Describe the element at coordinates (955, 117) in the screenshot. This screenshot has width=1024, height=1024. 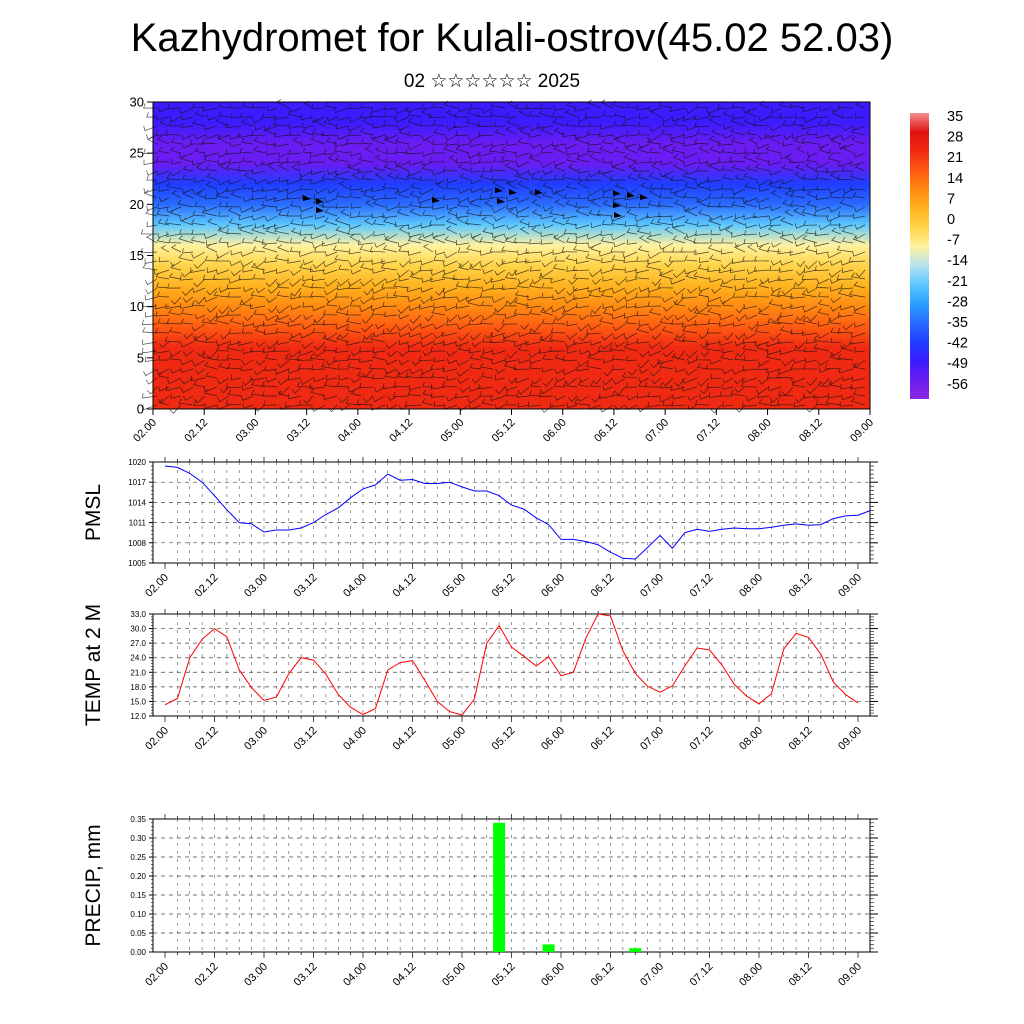
I see `colorbar-label: 35` at that location.